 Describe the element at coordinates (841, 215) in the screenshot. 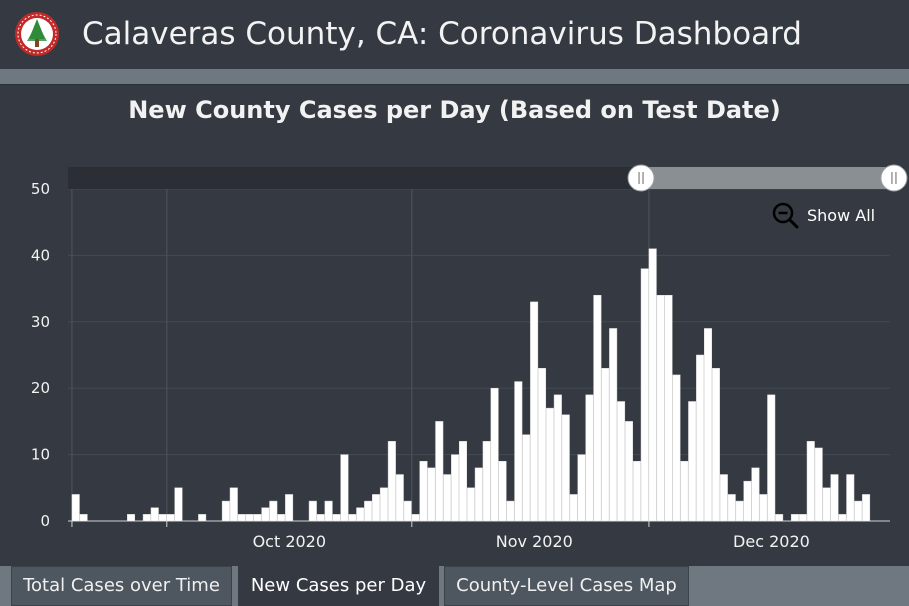

I see `show-all-label: Show All` at that location.